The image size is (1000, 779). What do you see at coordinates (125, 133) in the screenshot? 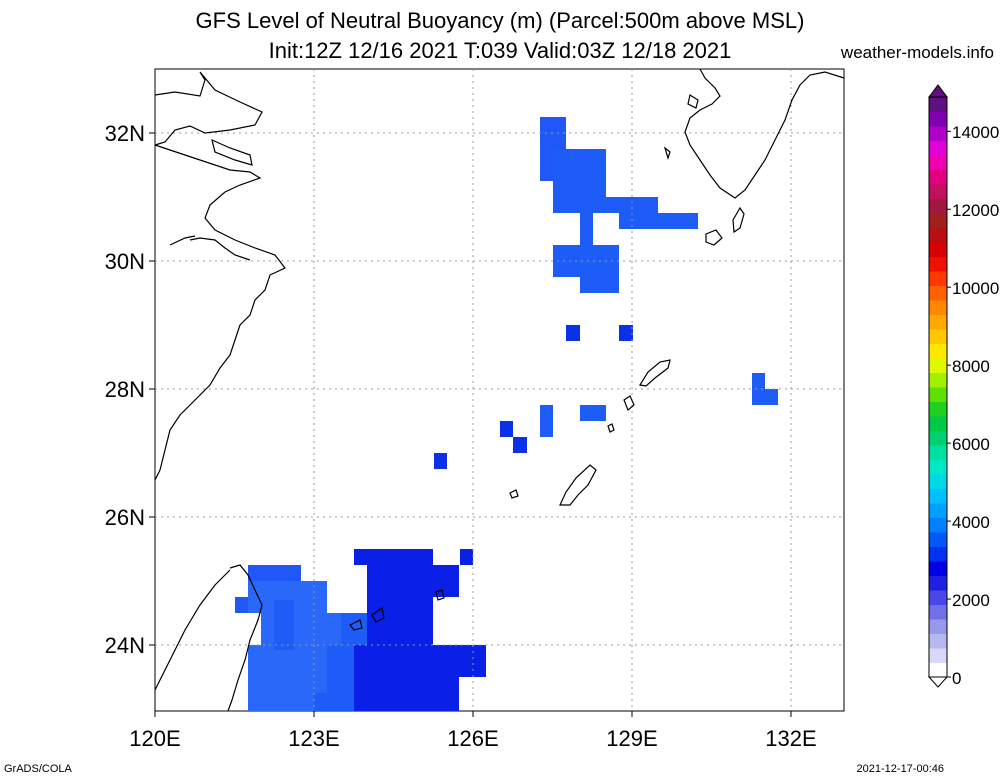
I see `lat-label-32n: 32N` at bounding box center [125, 133].